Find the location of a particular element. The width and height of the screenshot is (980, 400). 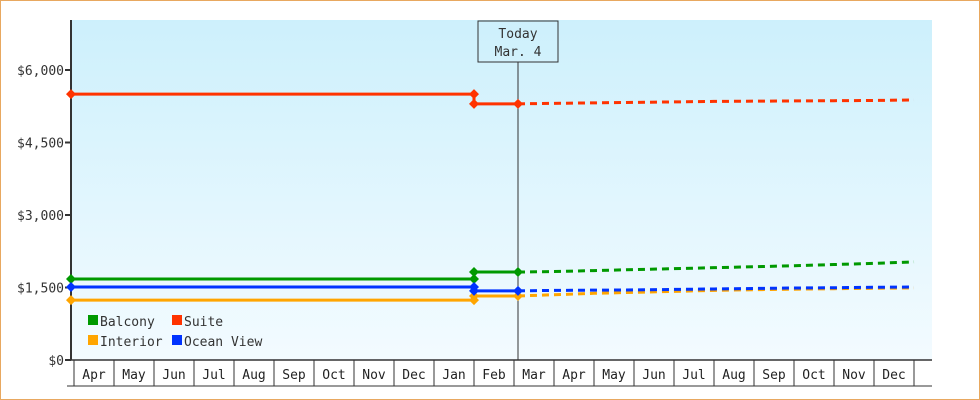

legend-label: Ocean View is located at coordinates (223, 342).